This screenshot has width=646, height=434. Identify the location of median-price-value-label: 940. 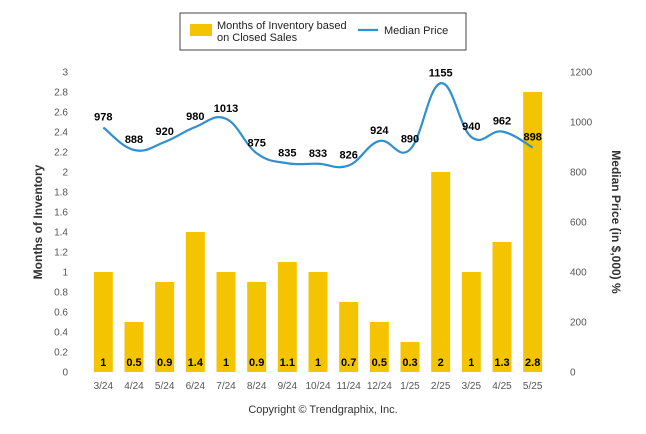
(471, 127).